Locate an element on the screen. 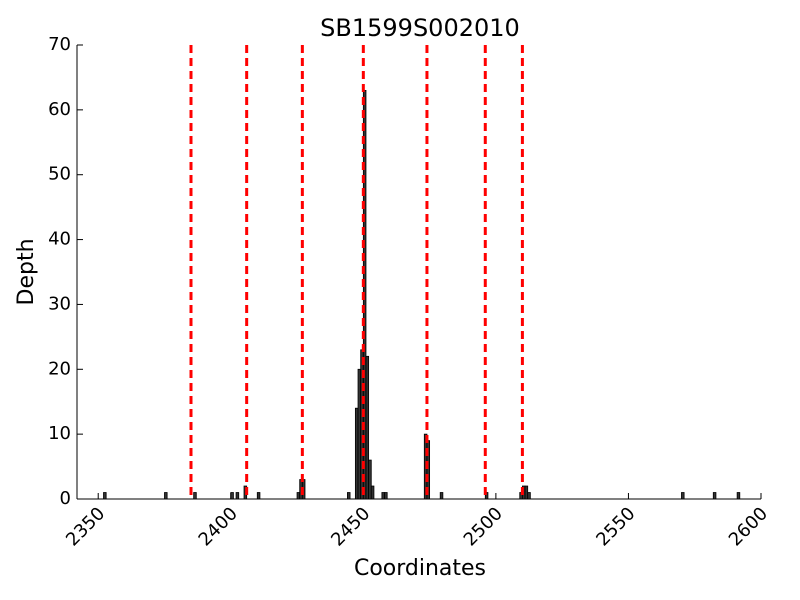  x-tick-label: 2550 is located at coordinates (615, 526).